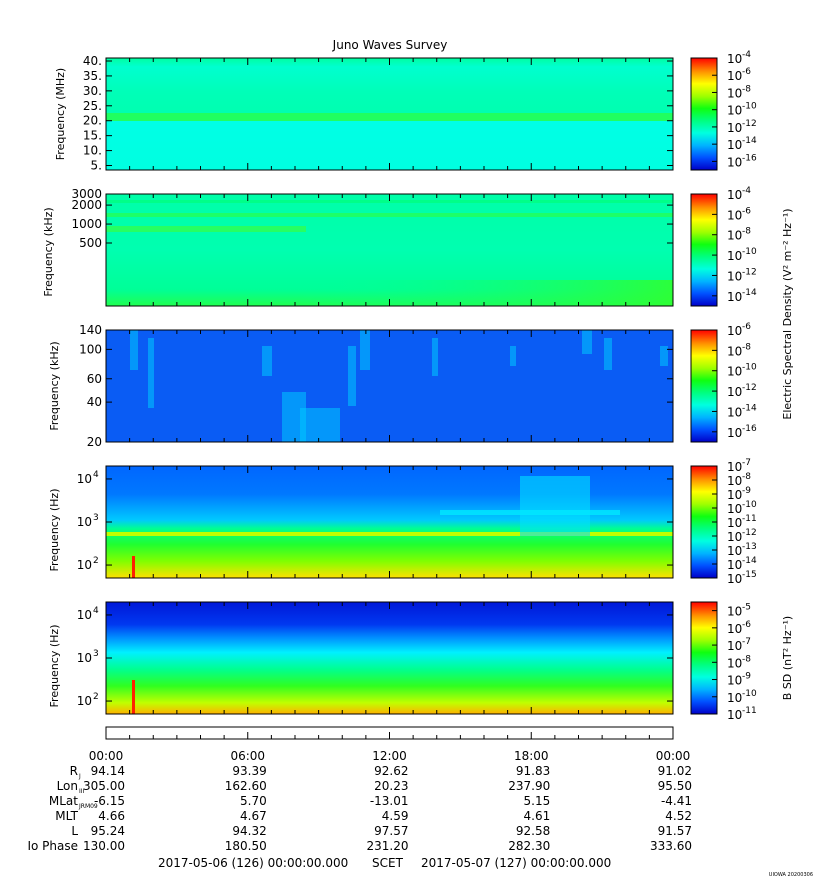 This screenshot has height=880, width=815. Describe the element at coordinates (746, 191) in the screenshot. I see `cbar-tick-exponent: -4` at that location.